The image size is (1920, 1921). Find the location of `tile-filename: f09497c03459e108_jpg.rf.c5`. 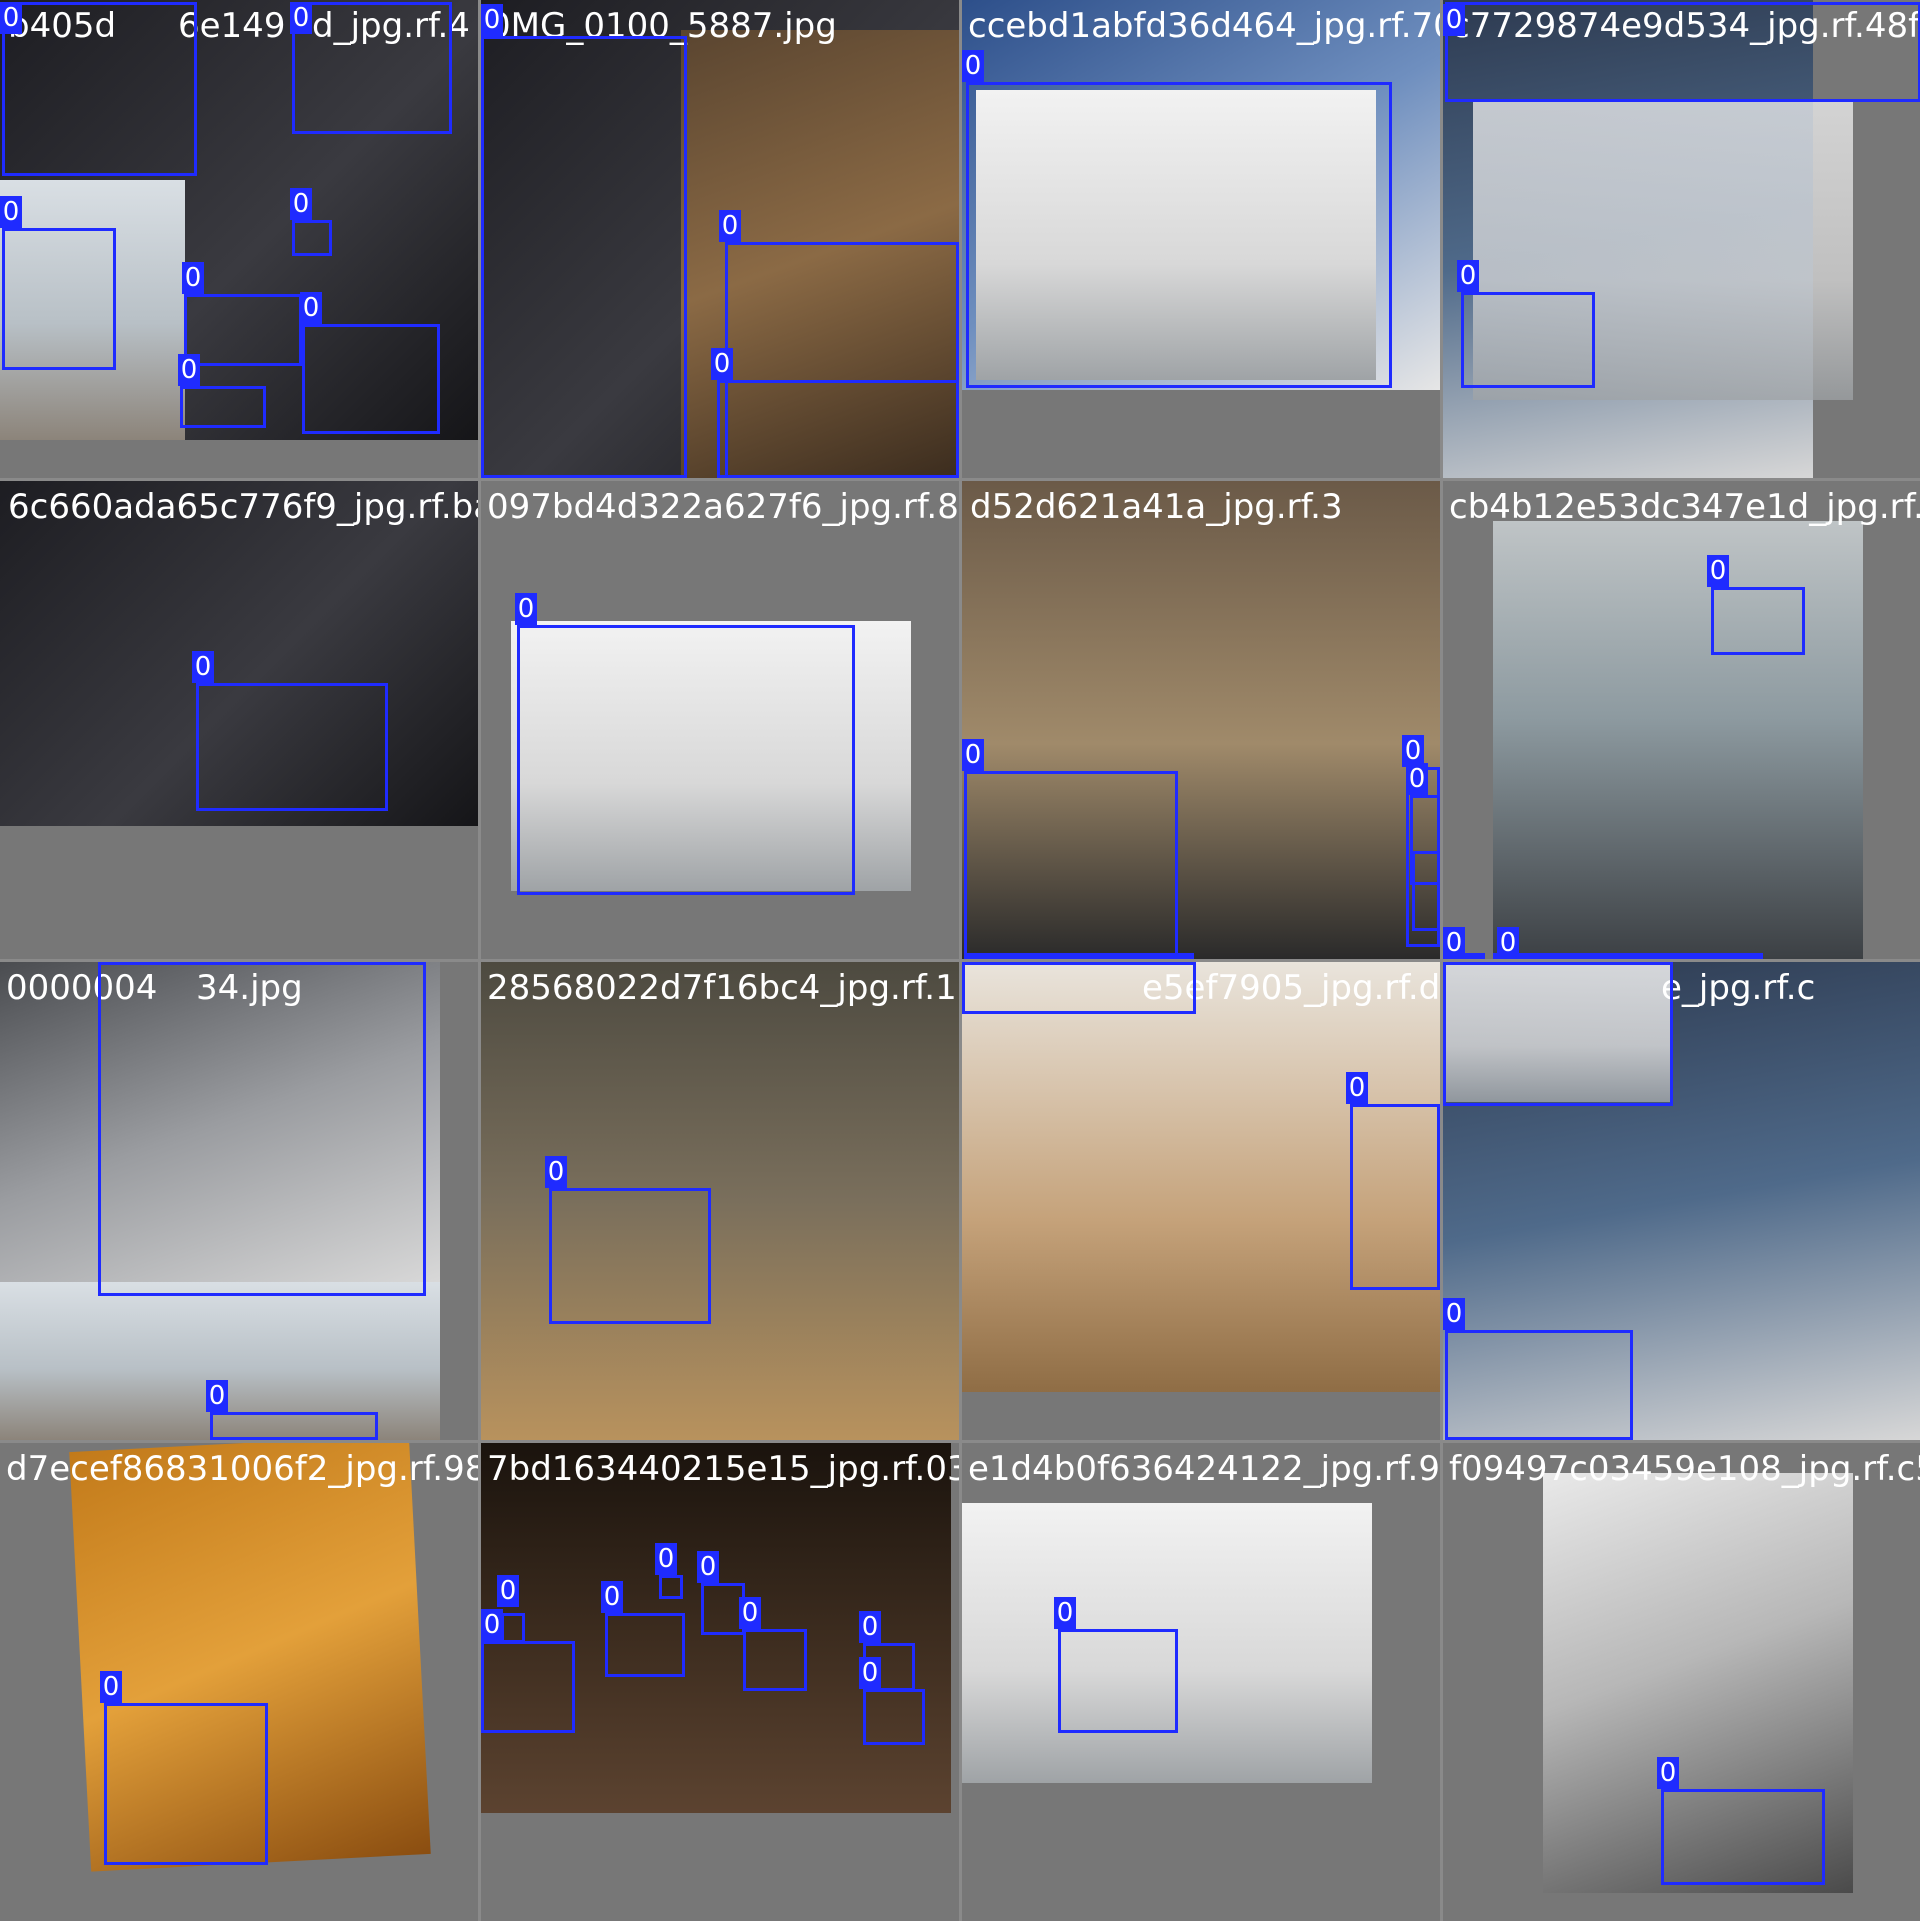

tile-filename: f09497c03459e108_jpg.rf.c5 is located at coordinates (1684, 1469).